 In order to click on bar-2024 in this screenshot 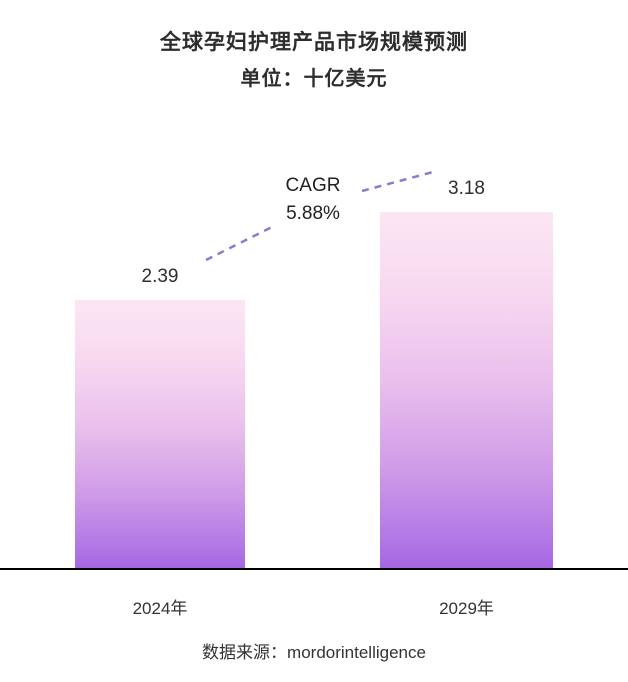, I will do `click(160, 434)`.